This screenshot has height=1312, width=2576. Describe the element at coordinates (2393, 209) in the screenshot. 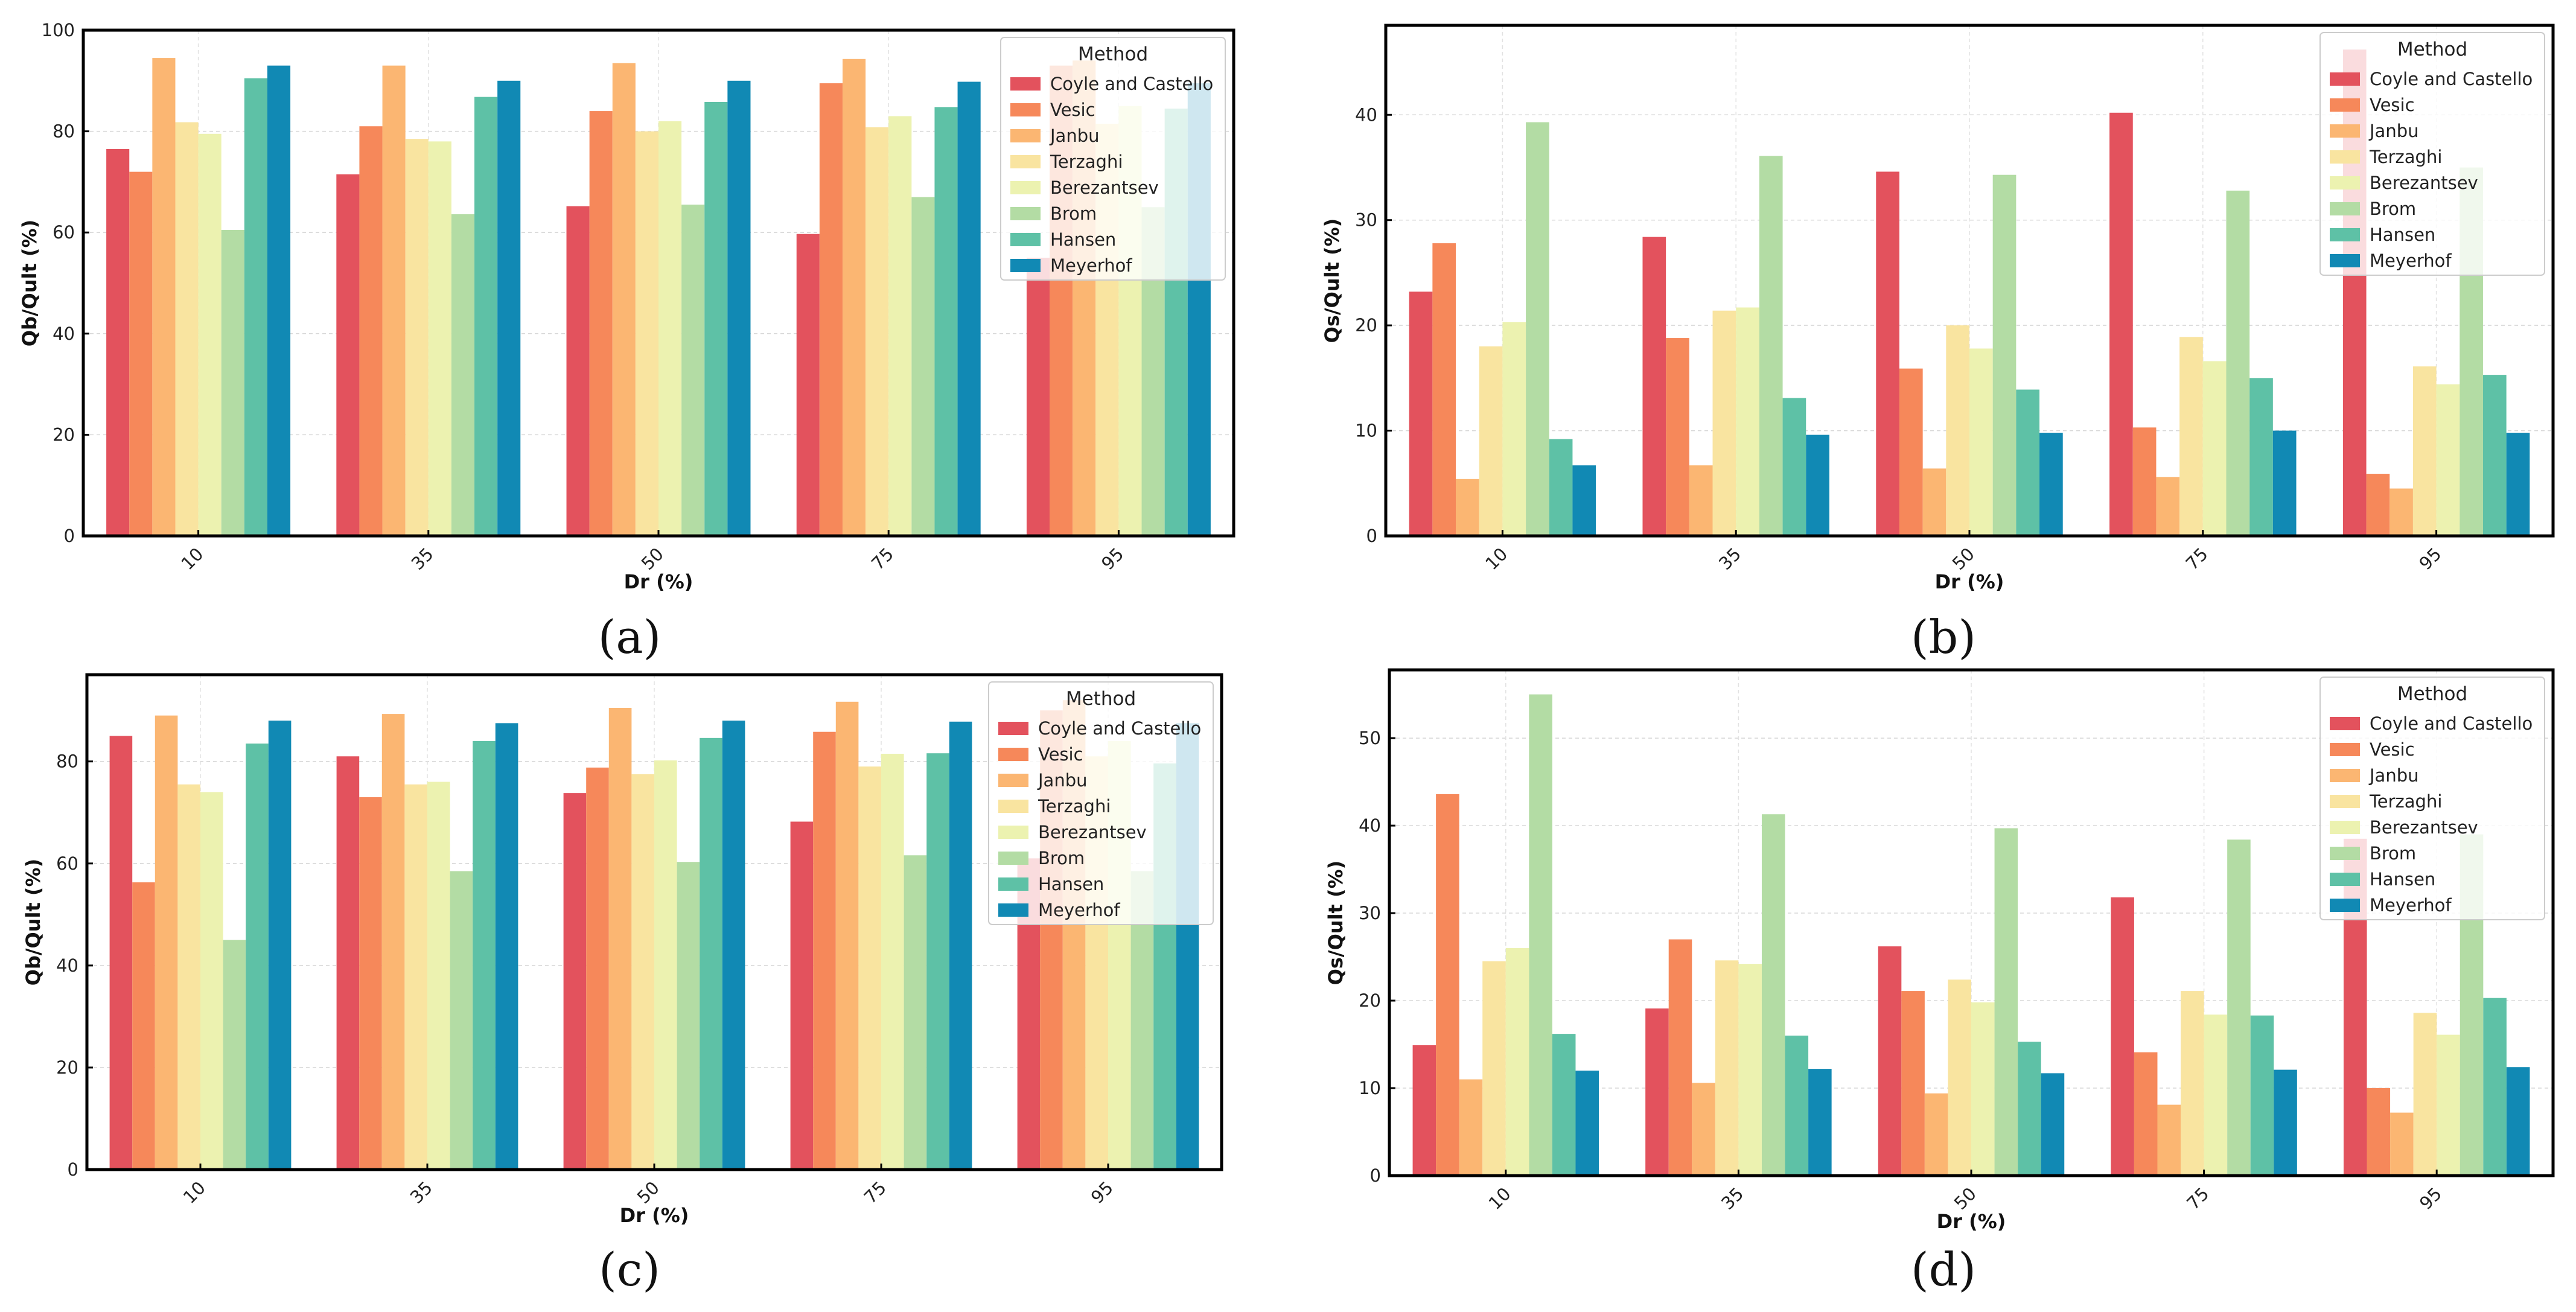

I see `panel-b-legend-label-brom: Brom` at that location.